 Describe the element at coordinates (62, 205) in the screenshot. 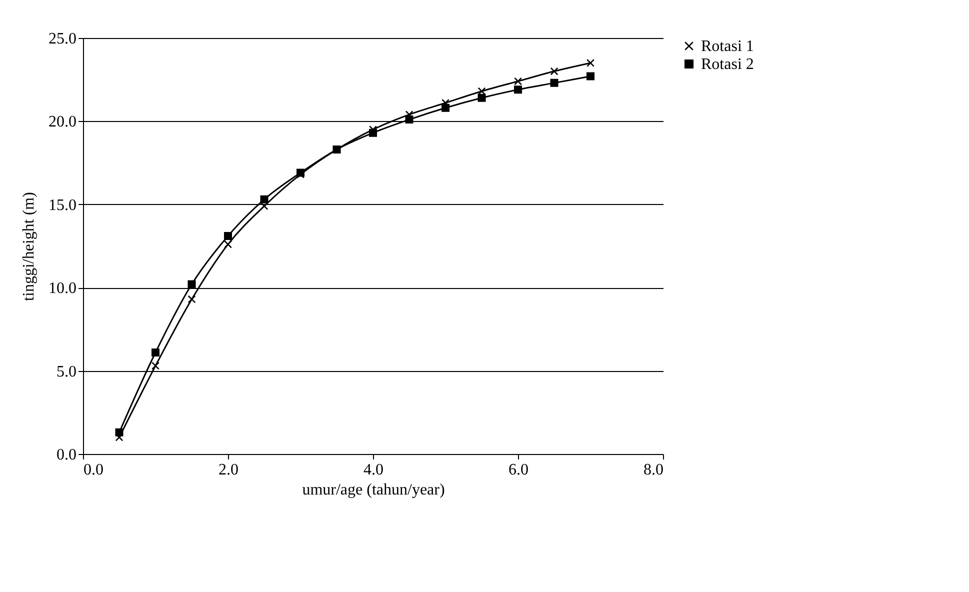

I see `y-tick-label: 15.0` at that location.